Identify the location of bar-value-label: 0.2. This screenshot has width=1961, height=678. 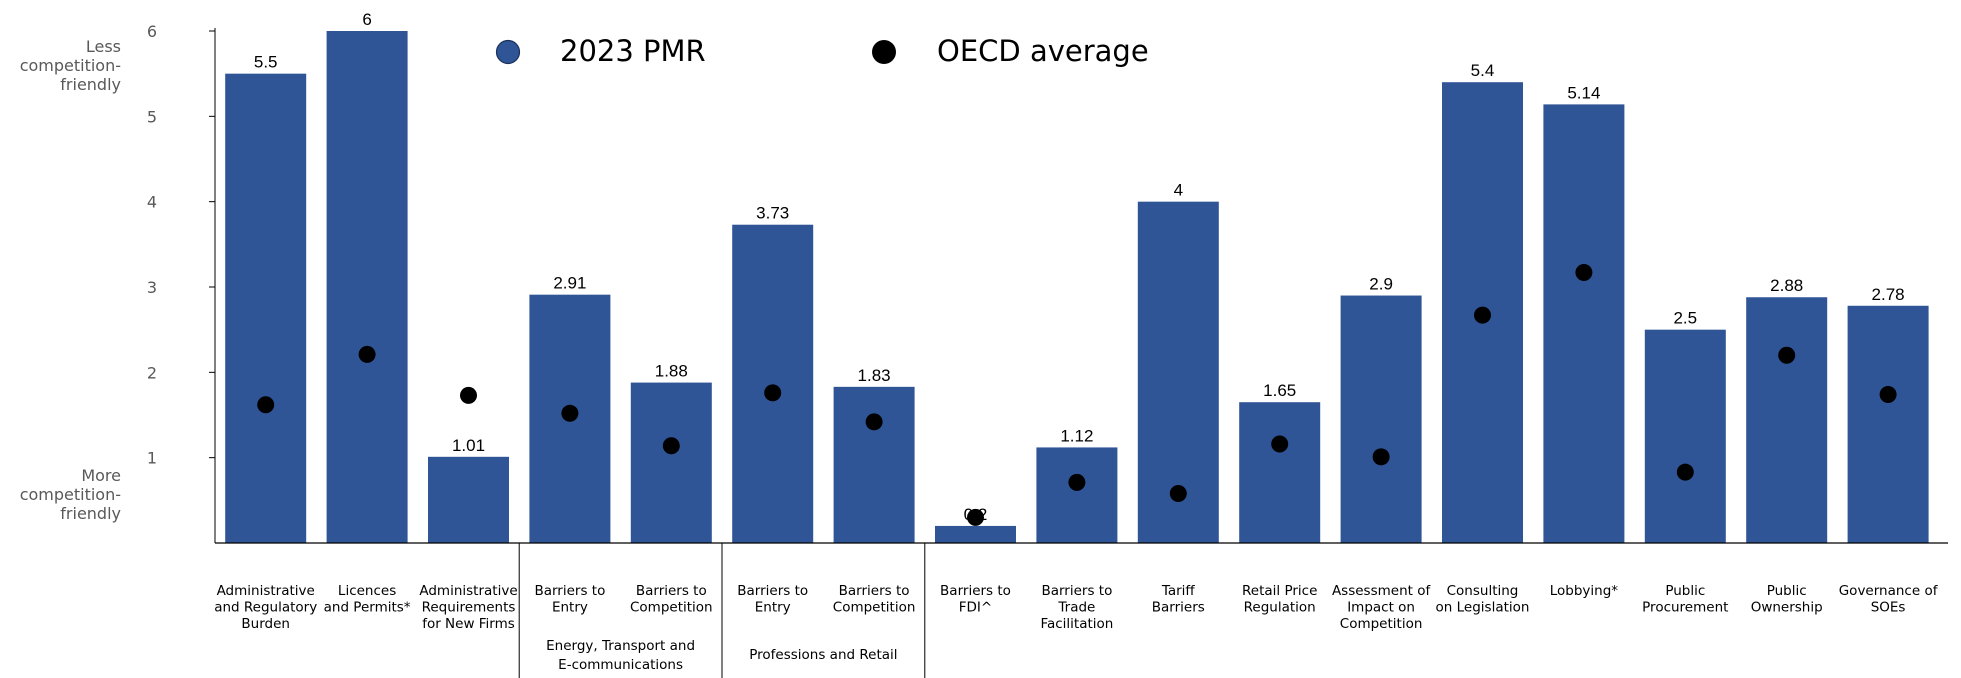
(976, 514).